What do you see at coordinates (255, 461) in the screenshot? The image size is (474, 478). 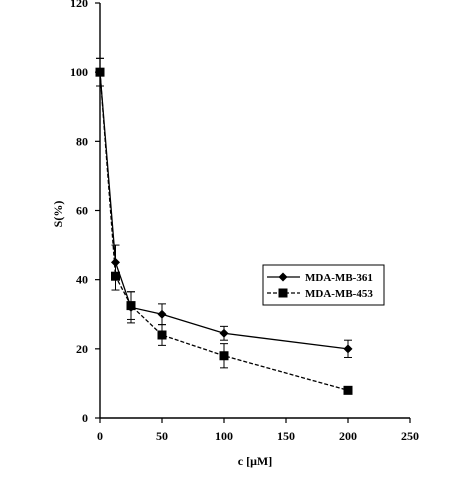 I see `x-axis-title: c [μM]` at bounding box center [255, 461].